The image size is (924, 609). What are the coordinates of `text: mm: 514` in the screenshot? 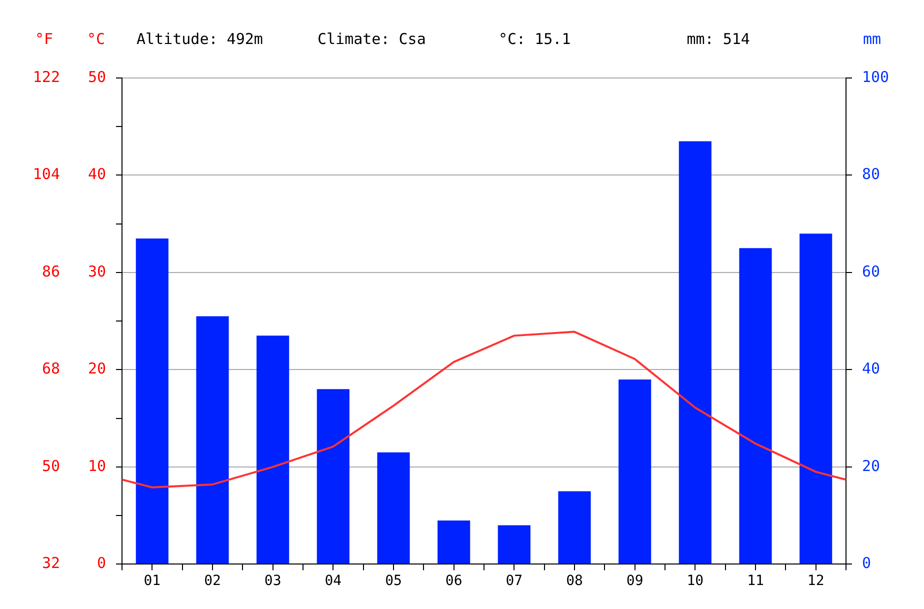 It's located at (718, 39).